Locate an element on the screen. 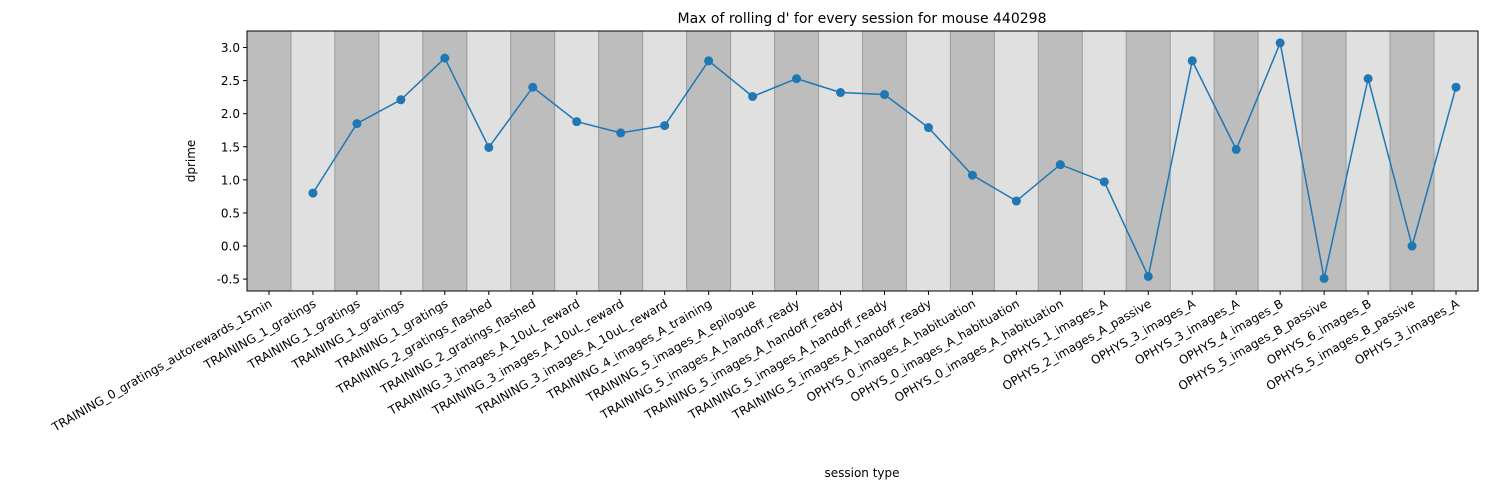 Image resolution: width=1488 pixels, height=489 pixels. y-axis-label: dprime is located at coordinates (191, 161).